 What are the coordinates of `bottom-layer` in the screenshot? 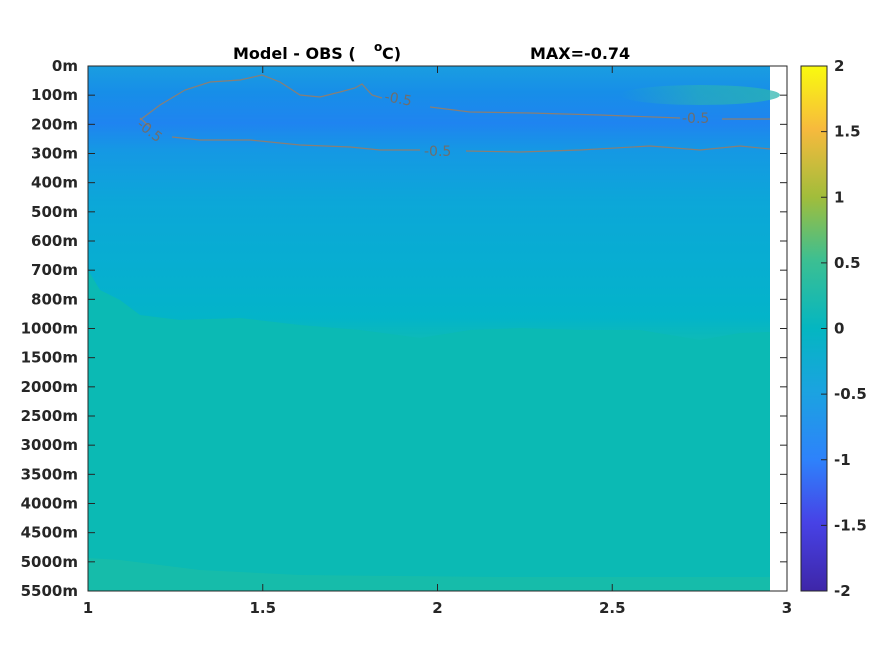 It's located at (429, 574).